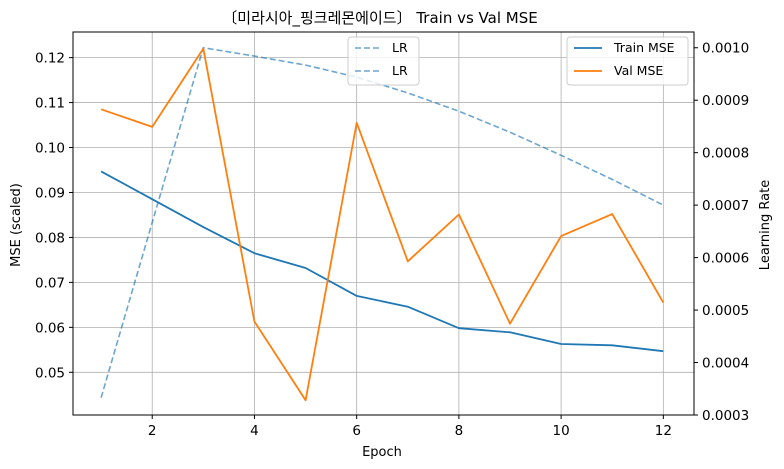  I want to click on legend-mse-box, so click(627, 61).